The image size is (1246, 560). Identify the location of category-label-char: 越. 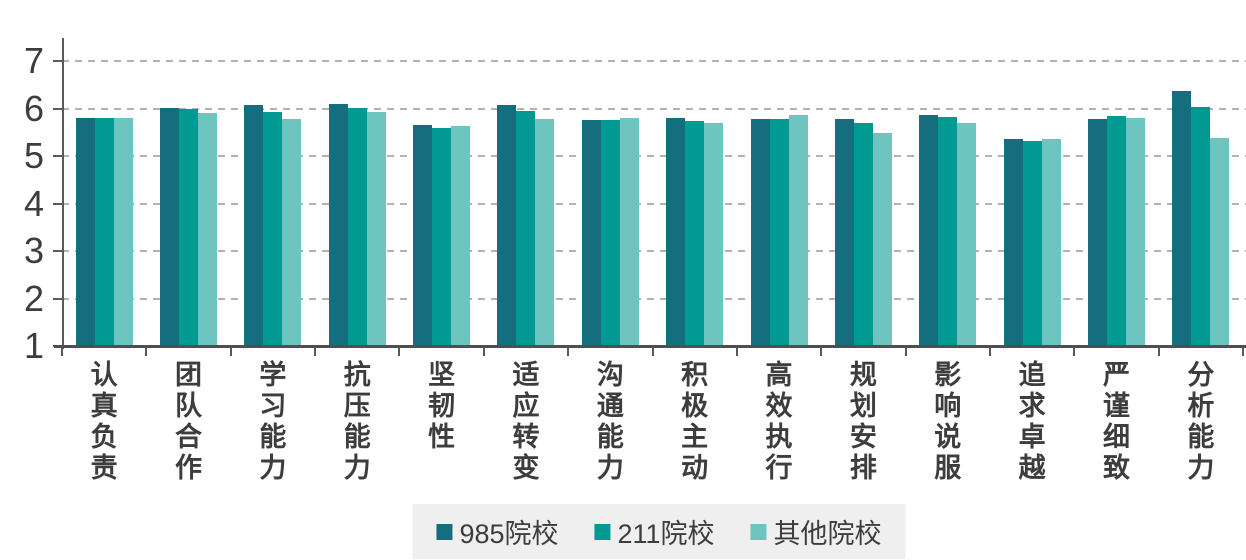
(1032, 468).